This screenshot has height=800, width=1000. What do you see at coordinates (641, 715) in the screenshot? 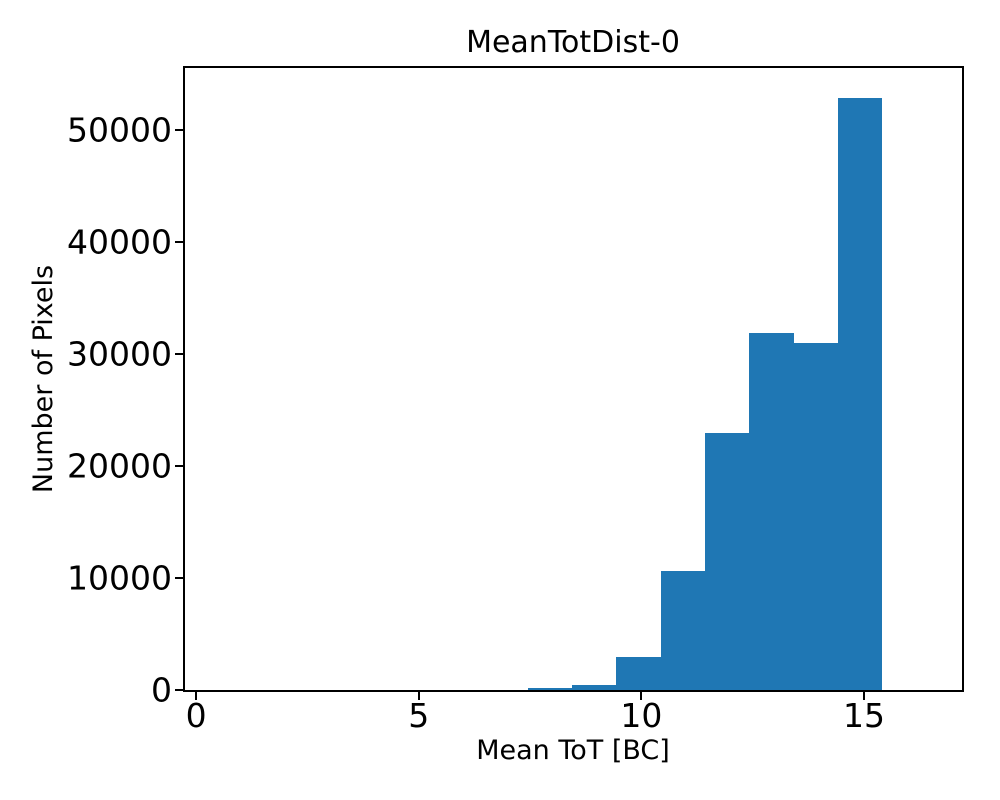
I see `x-tick-label: 10` at bounding box center [641, 715].